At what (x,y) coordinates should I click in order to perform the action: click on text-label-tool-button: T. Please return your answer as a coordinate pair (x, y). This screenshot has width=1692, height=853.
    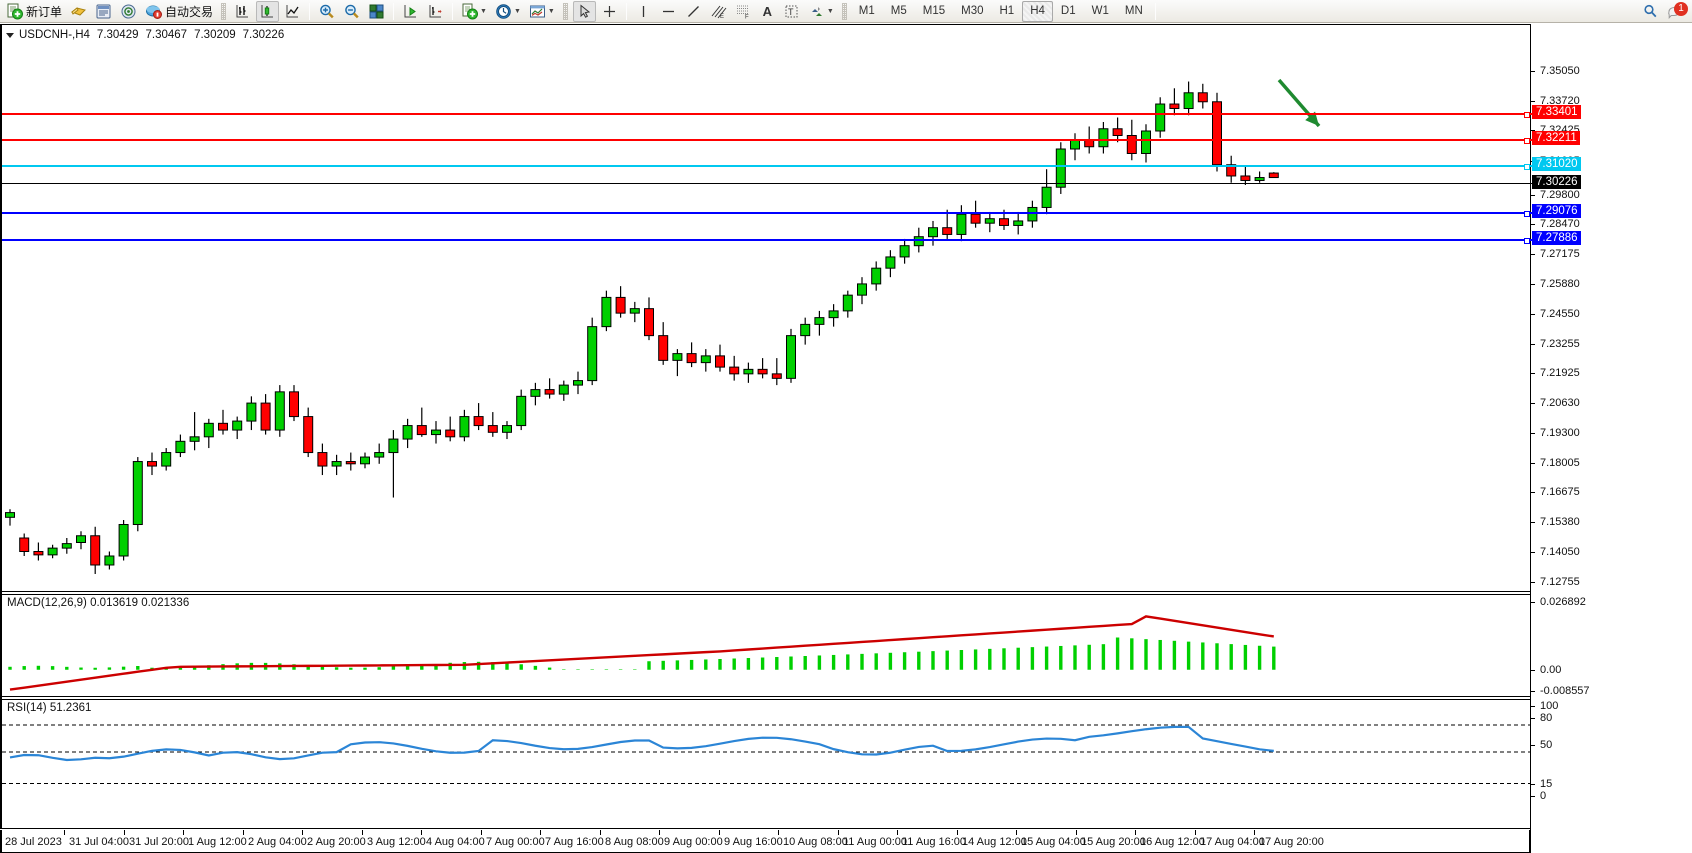
    Looking at the image, I should click on (791, 11).